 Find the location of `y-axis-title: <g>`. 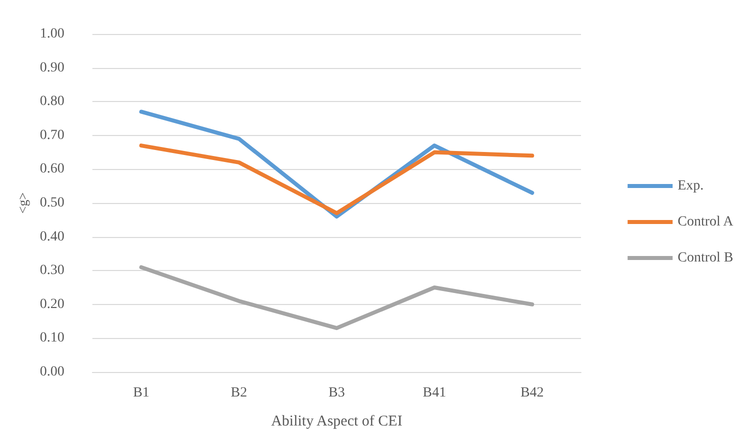

y-axis-title: <g> is located at coordinates (22, 203).